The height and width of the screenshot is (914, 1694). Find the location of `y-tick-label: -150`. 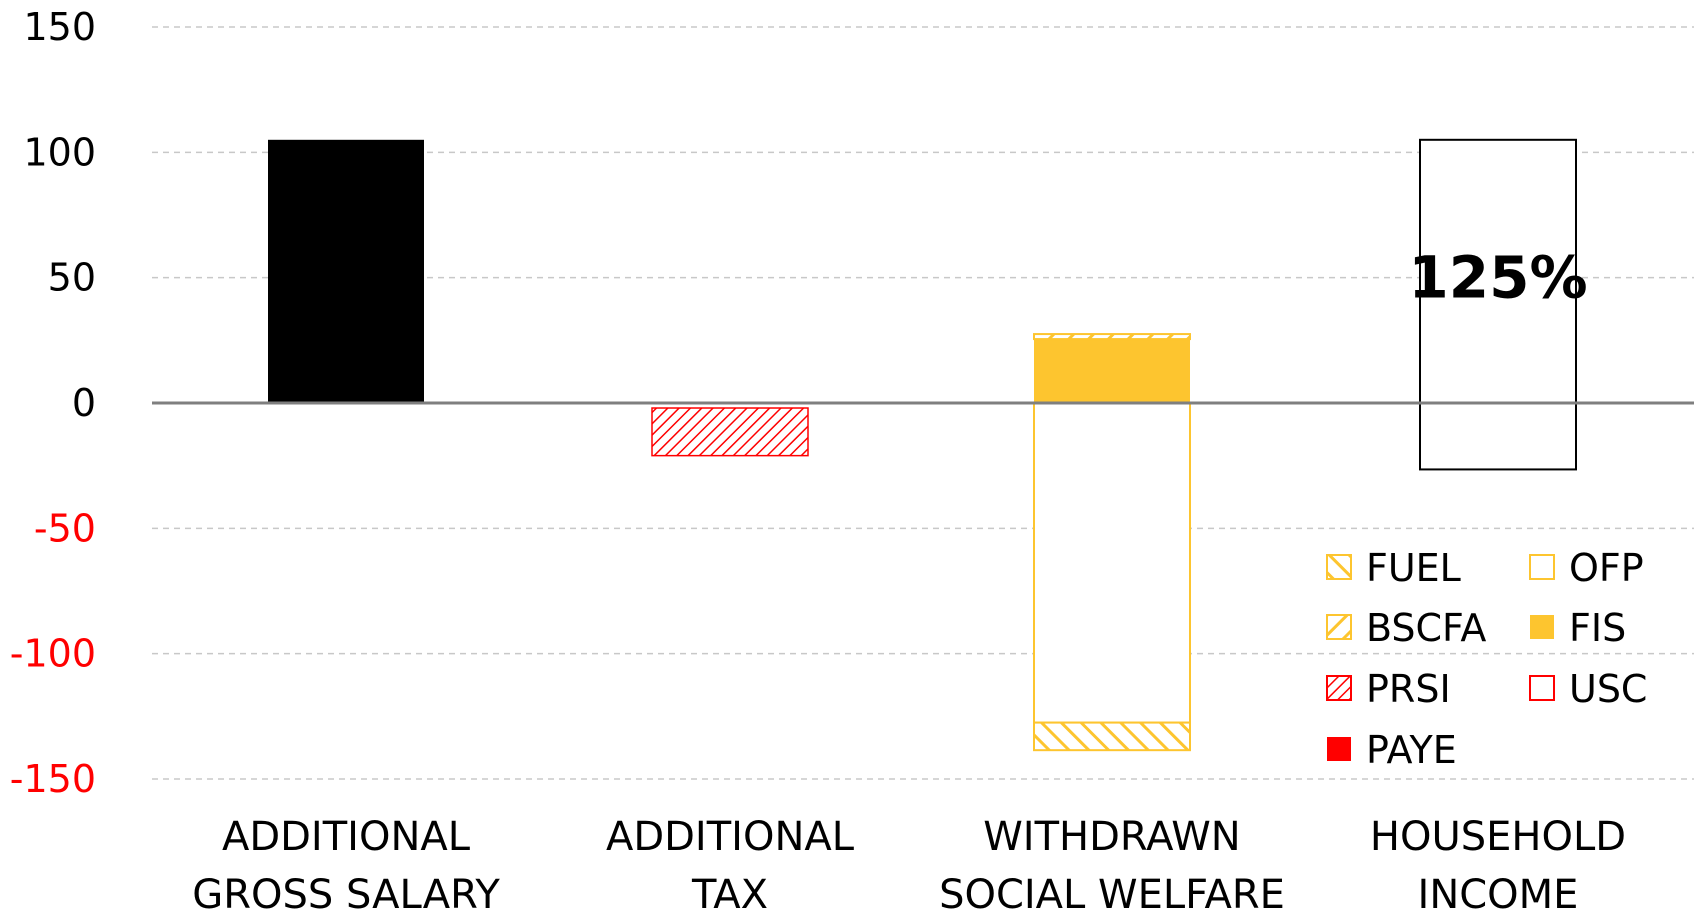

y-tick-label: -150 is located at coordinates (53, 779).